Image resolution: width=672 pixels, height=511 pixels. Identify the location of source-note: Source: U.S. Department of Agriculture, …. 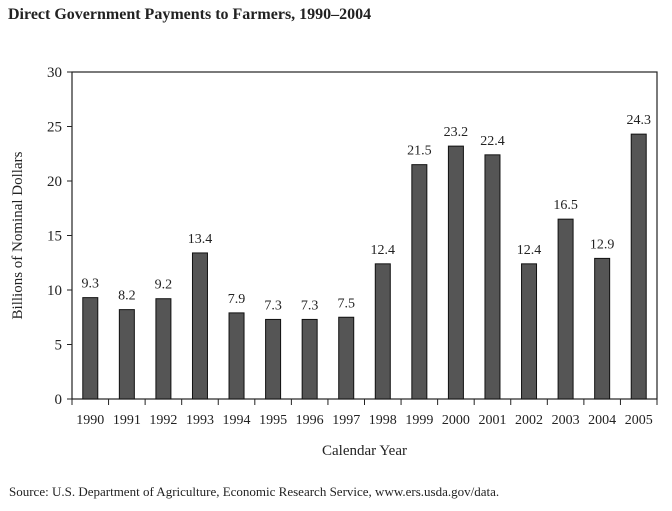
(254, 491).